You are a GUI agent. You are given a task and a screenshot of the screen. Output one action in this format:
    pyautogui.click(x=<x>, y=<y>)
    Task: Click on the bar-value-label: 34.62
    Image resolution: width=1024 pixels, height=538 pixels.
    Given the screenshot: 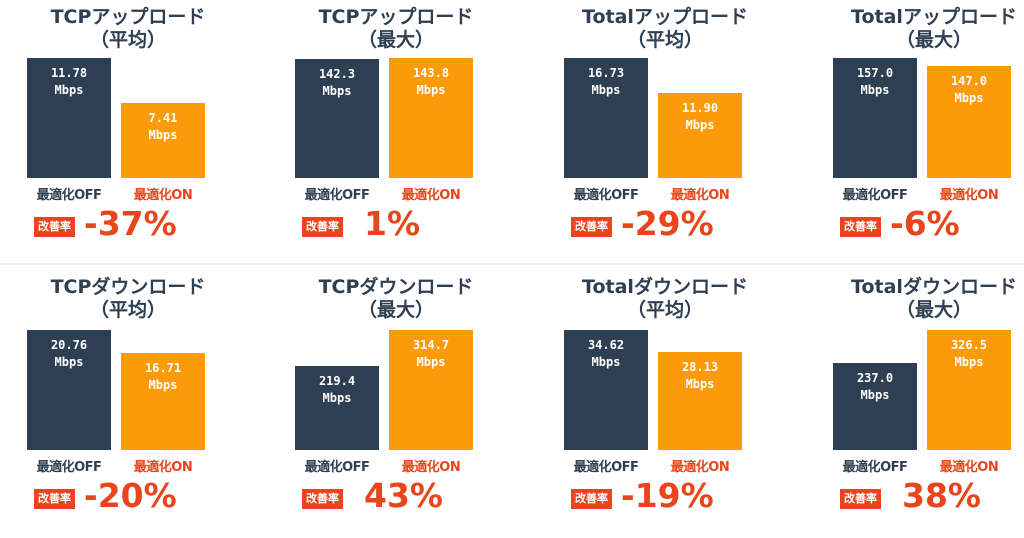 What is the action you would take?
    pyautogui.click(x=606, y=345)
    